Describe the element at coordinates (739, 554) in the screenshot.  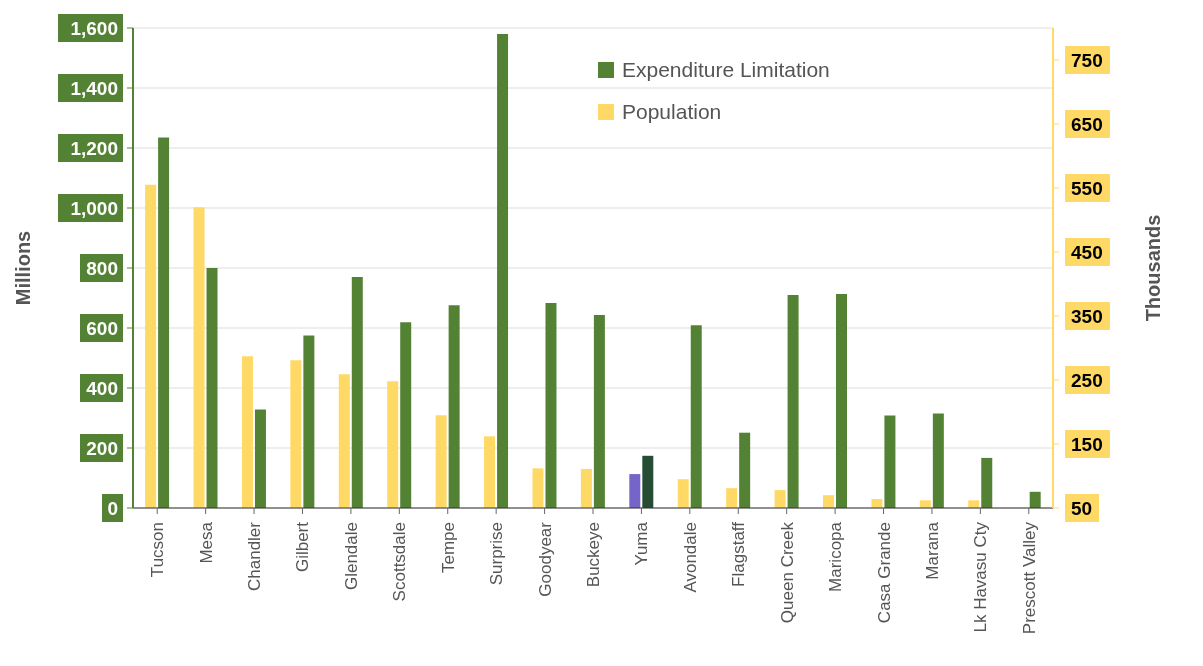
I see `x-tick-label: Flagstaff` at that location.